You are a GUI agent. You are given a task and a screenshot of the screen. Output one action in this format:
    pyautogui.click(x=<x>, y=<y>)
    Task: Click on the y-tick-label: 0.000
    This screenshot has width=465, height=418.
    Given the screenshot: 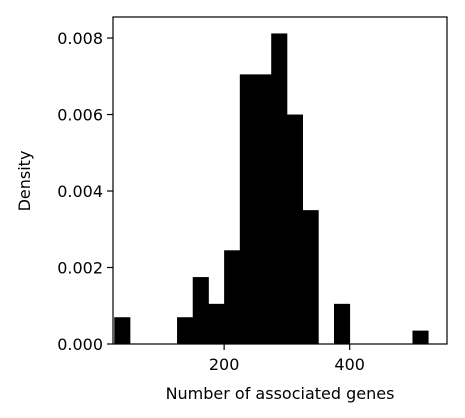 What is the action you would take?
    pyautogui.click(x=80, y=344)
    